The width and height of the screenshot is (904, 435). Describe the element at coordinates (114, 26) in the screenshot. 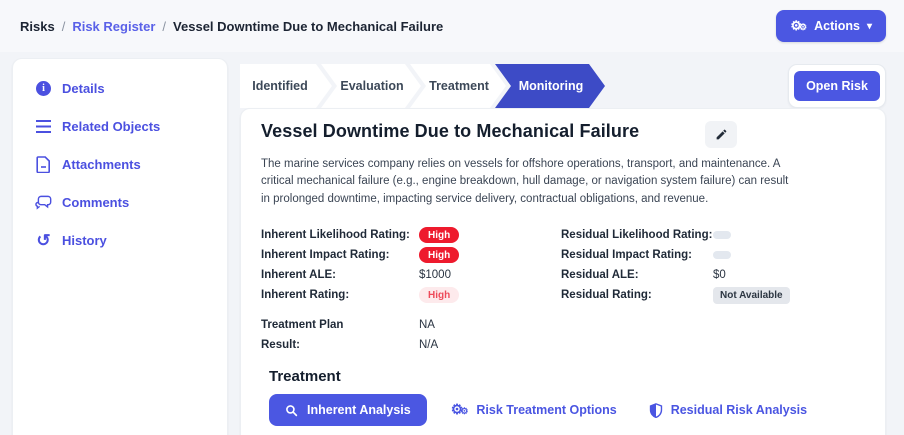

I see `breadcrumb-risk-register-link: Risk Register` at that location.